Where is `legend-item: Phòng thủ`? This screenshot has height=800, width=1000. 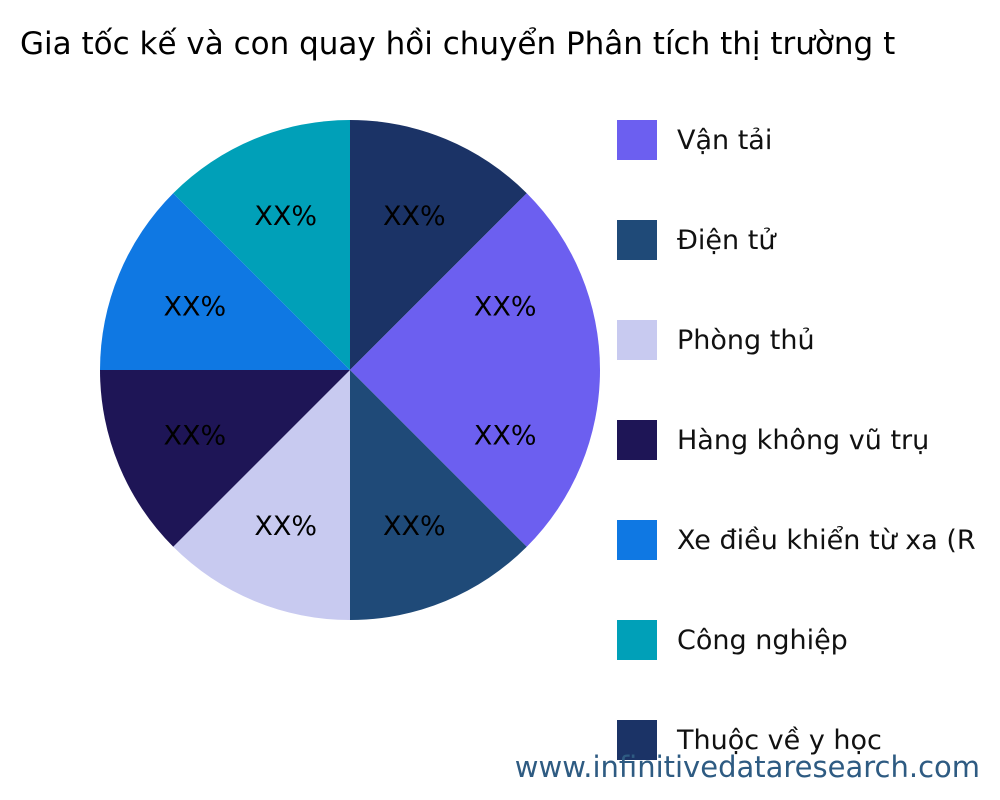
legend-item: Phòng thủ is located at coordinates (716, 340).